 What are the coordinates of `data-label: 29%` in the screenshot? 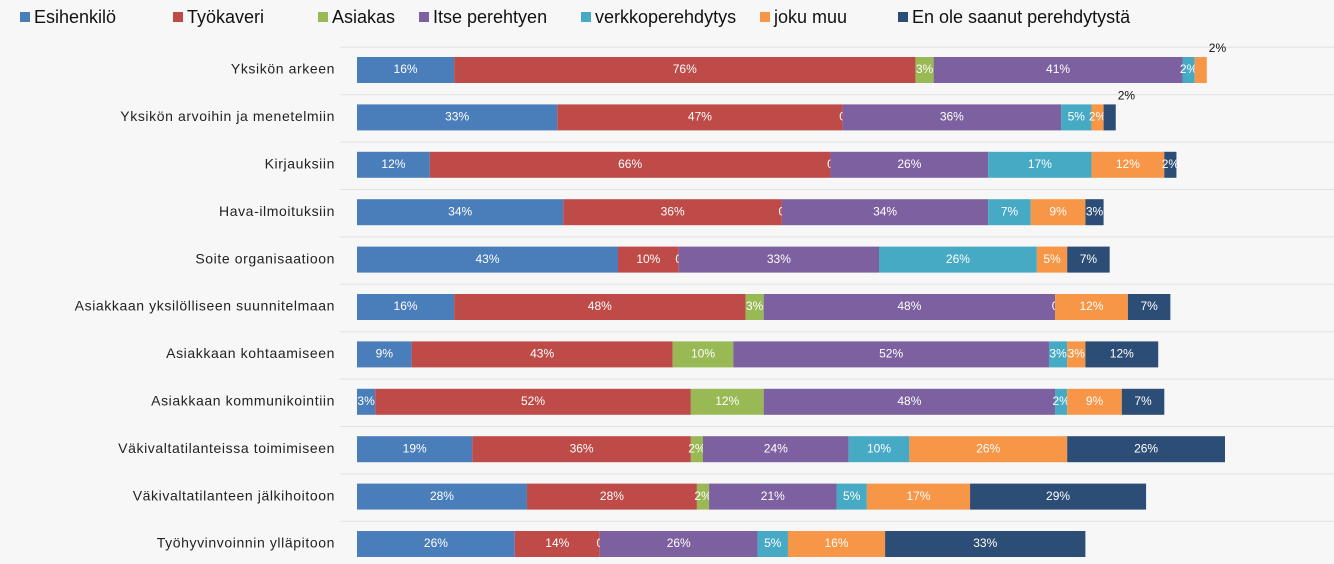 It's located at (1058, 496).